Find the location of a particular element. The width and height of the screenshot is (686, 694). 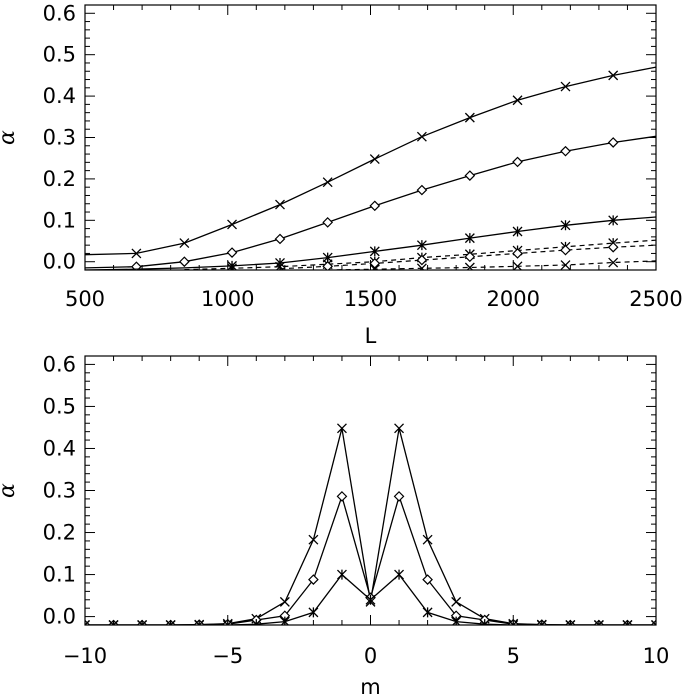

x-tick-label: 5 is located at coordinates (513, 656).